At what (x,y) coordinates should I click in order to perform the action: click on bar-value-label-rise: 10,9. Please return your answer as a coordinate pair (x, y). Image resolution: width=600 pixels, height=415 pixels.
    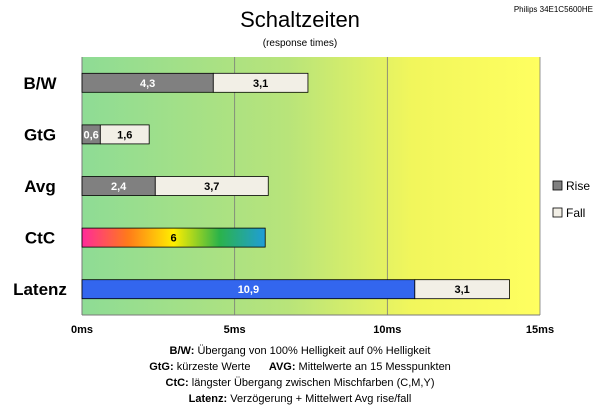
    Looking at the image, I should click on (248, 290).